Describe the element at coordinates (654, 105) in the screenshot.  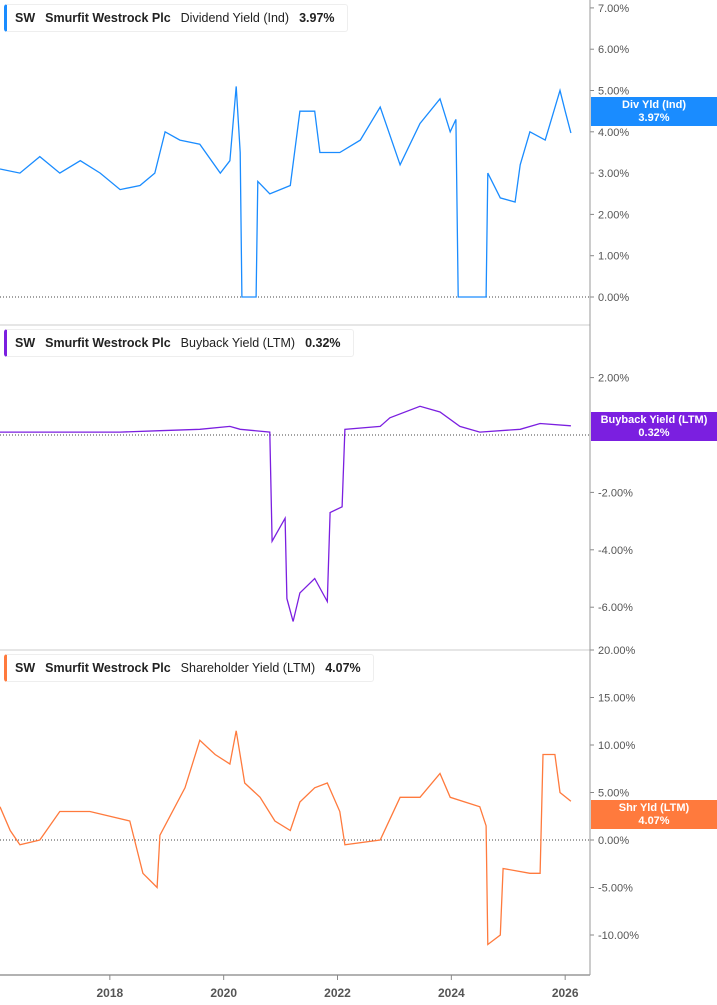
I see `tag-label: Div Yld (Ind)` at that location.